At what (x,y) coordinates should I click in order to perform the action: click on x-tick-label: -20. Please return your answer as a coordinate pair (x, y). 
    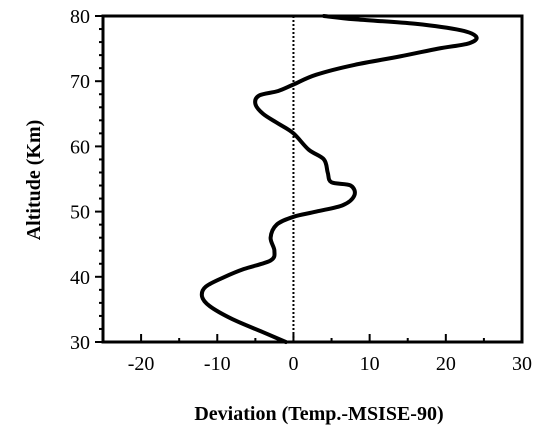
    Looking at the image, I should click on (141, 364).